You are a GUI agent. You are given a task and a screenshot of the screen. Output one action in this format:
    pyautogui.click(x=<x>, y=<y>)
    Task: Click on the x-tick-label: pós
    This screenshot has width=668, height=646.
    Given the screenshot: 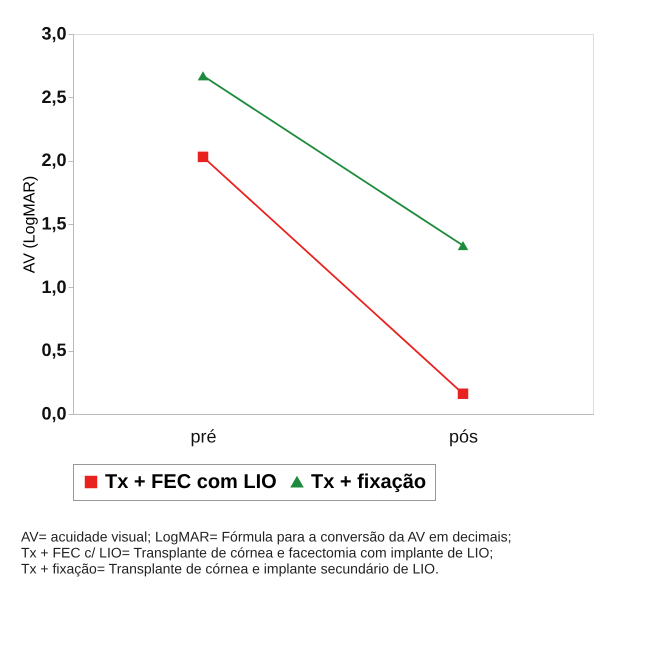 What is the action you would take?
    pyautogui.click(x=463, y=436)
    